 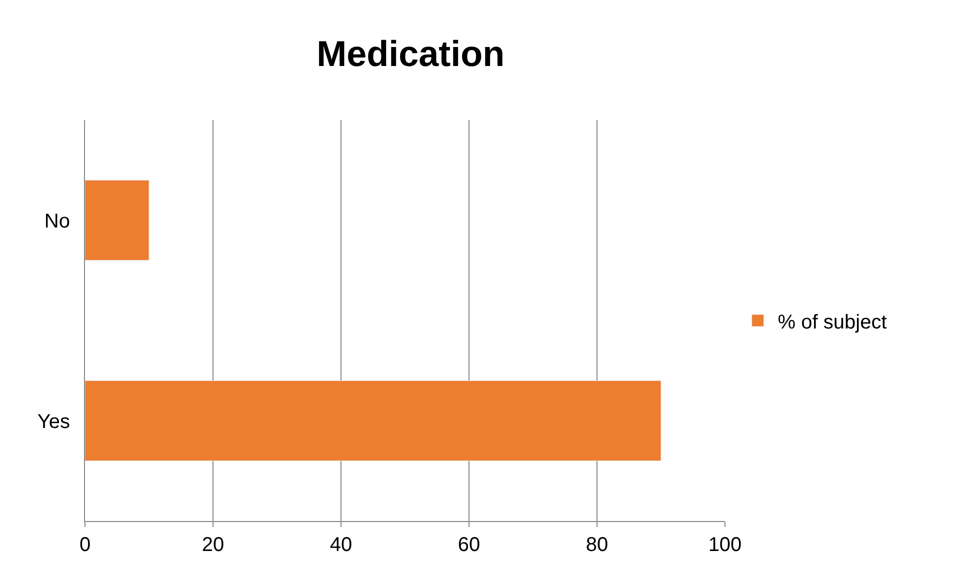 I want to click on x-tick-label: 100, so click(x=725, y=545).